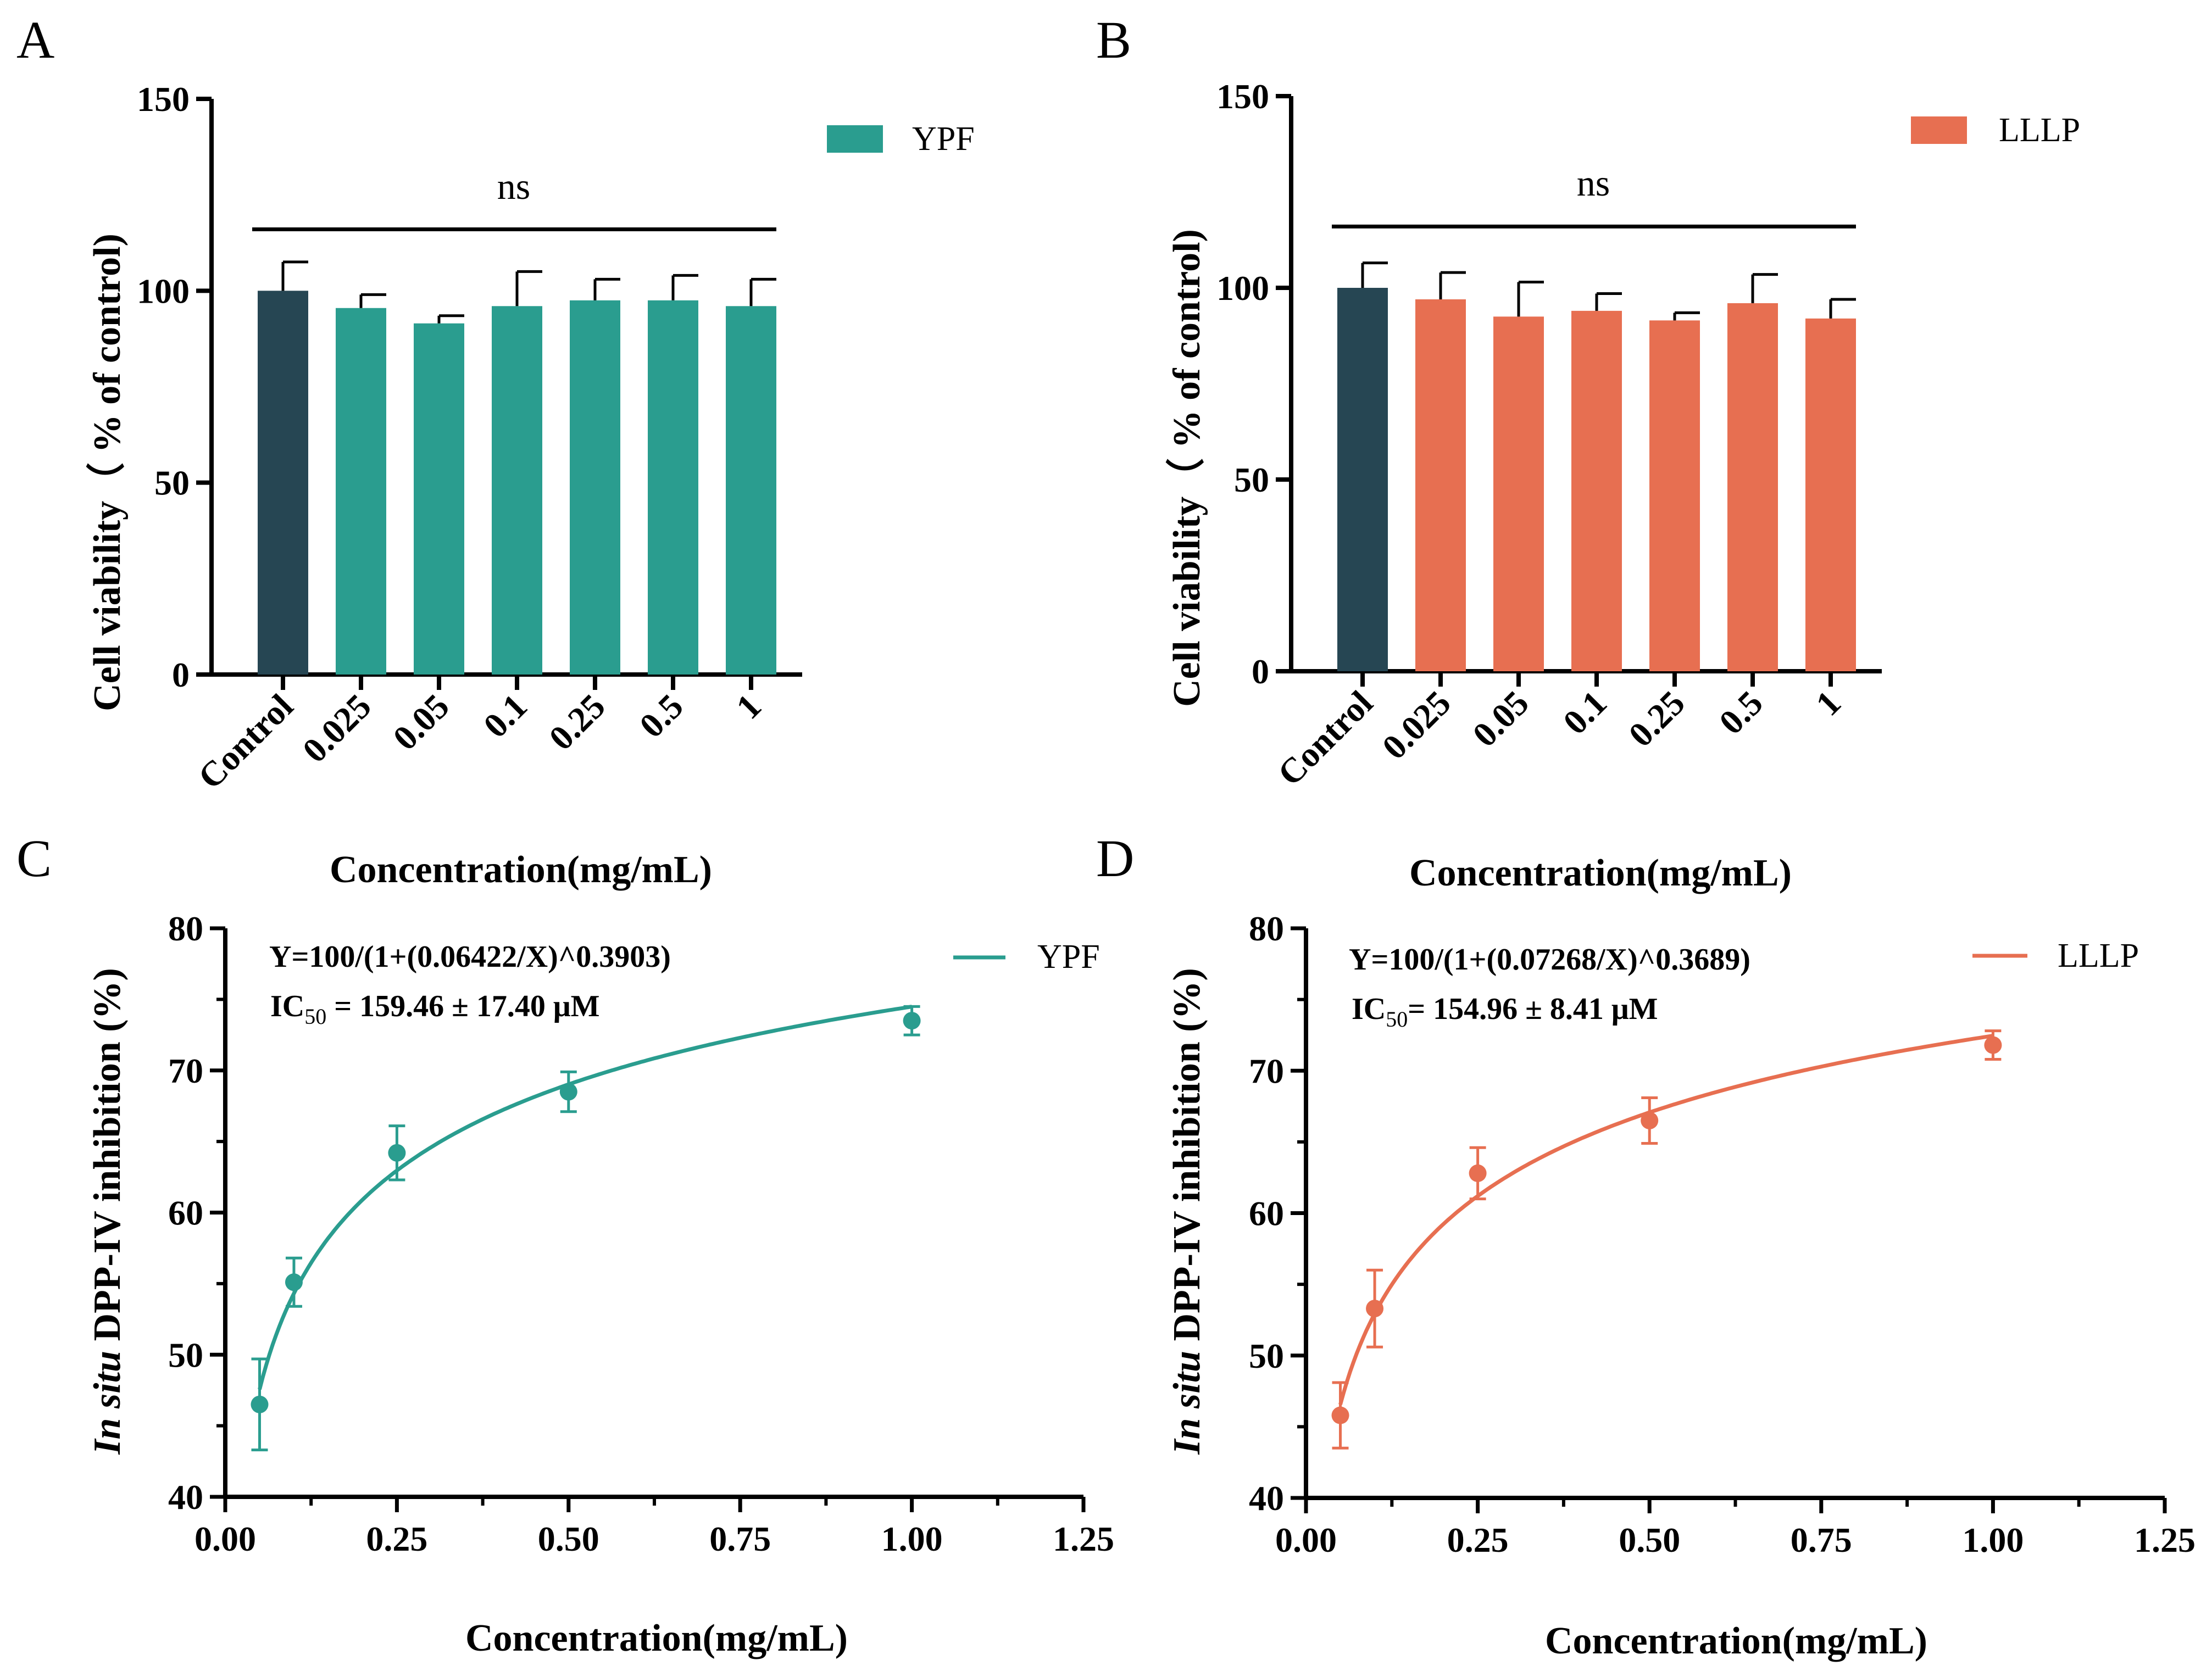 This screenshot has width=2212, height=1677. I want to click on panel-a-x-tick-label: 0.25, so click(576, 722).